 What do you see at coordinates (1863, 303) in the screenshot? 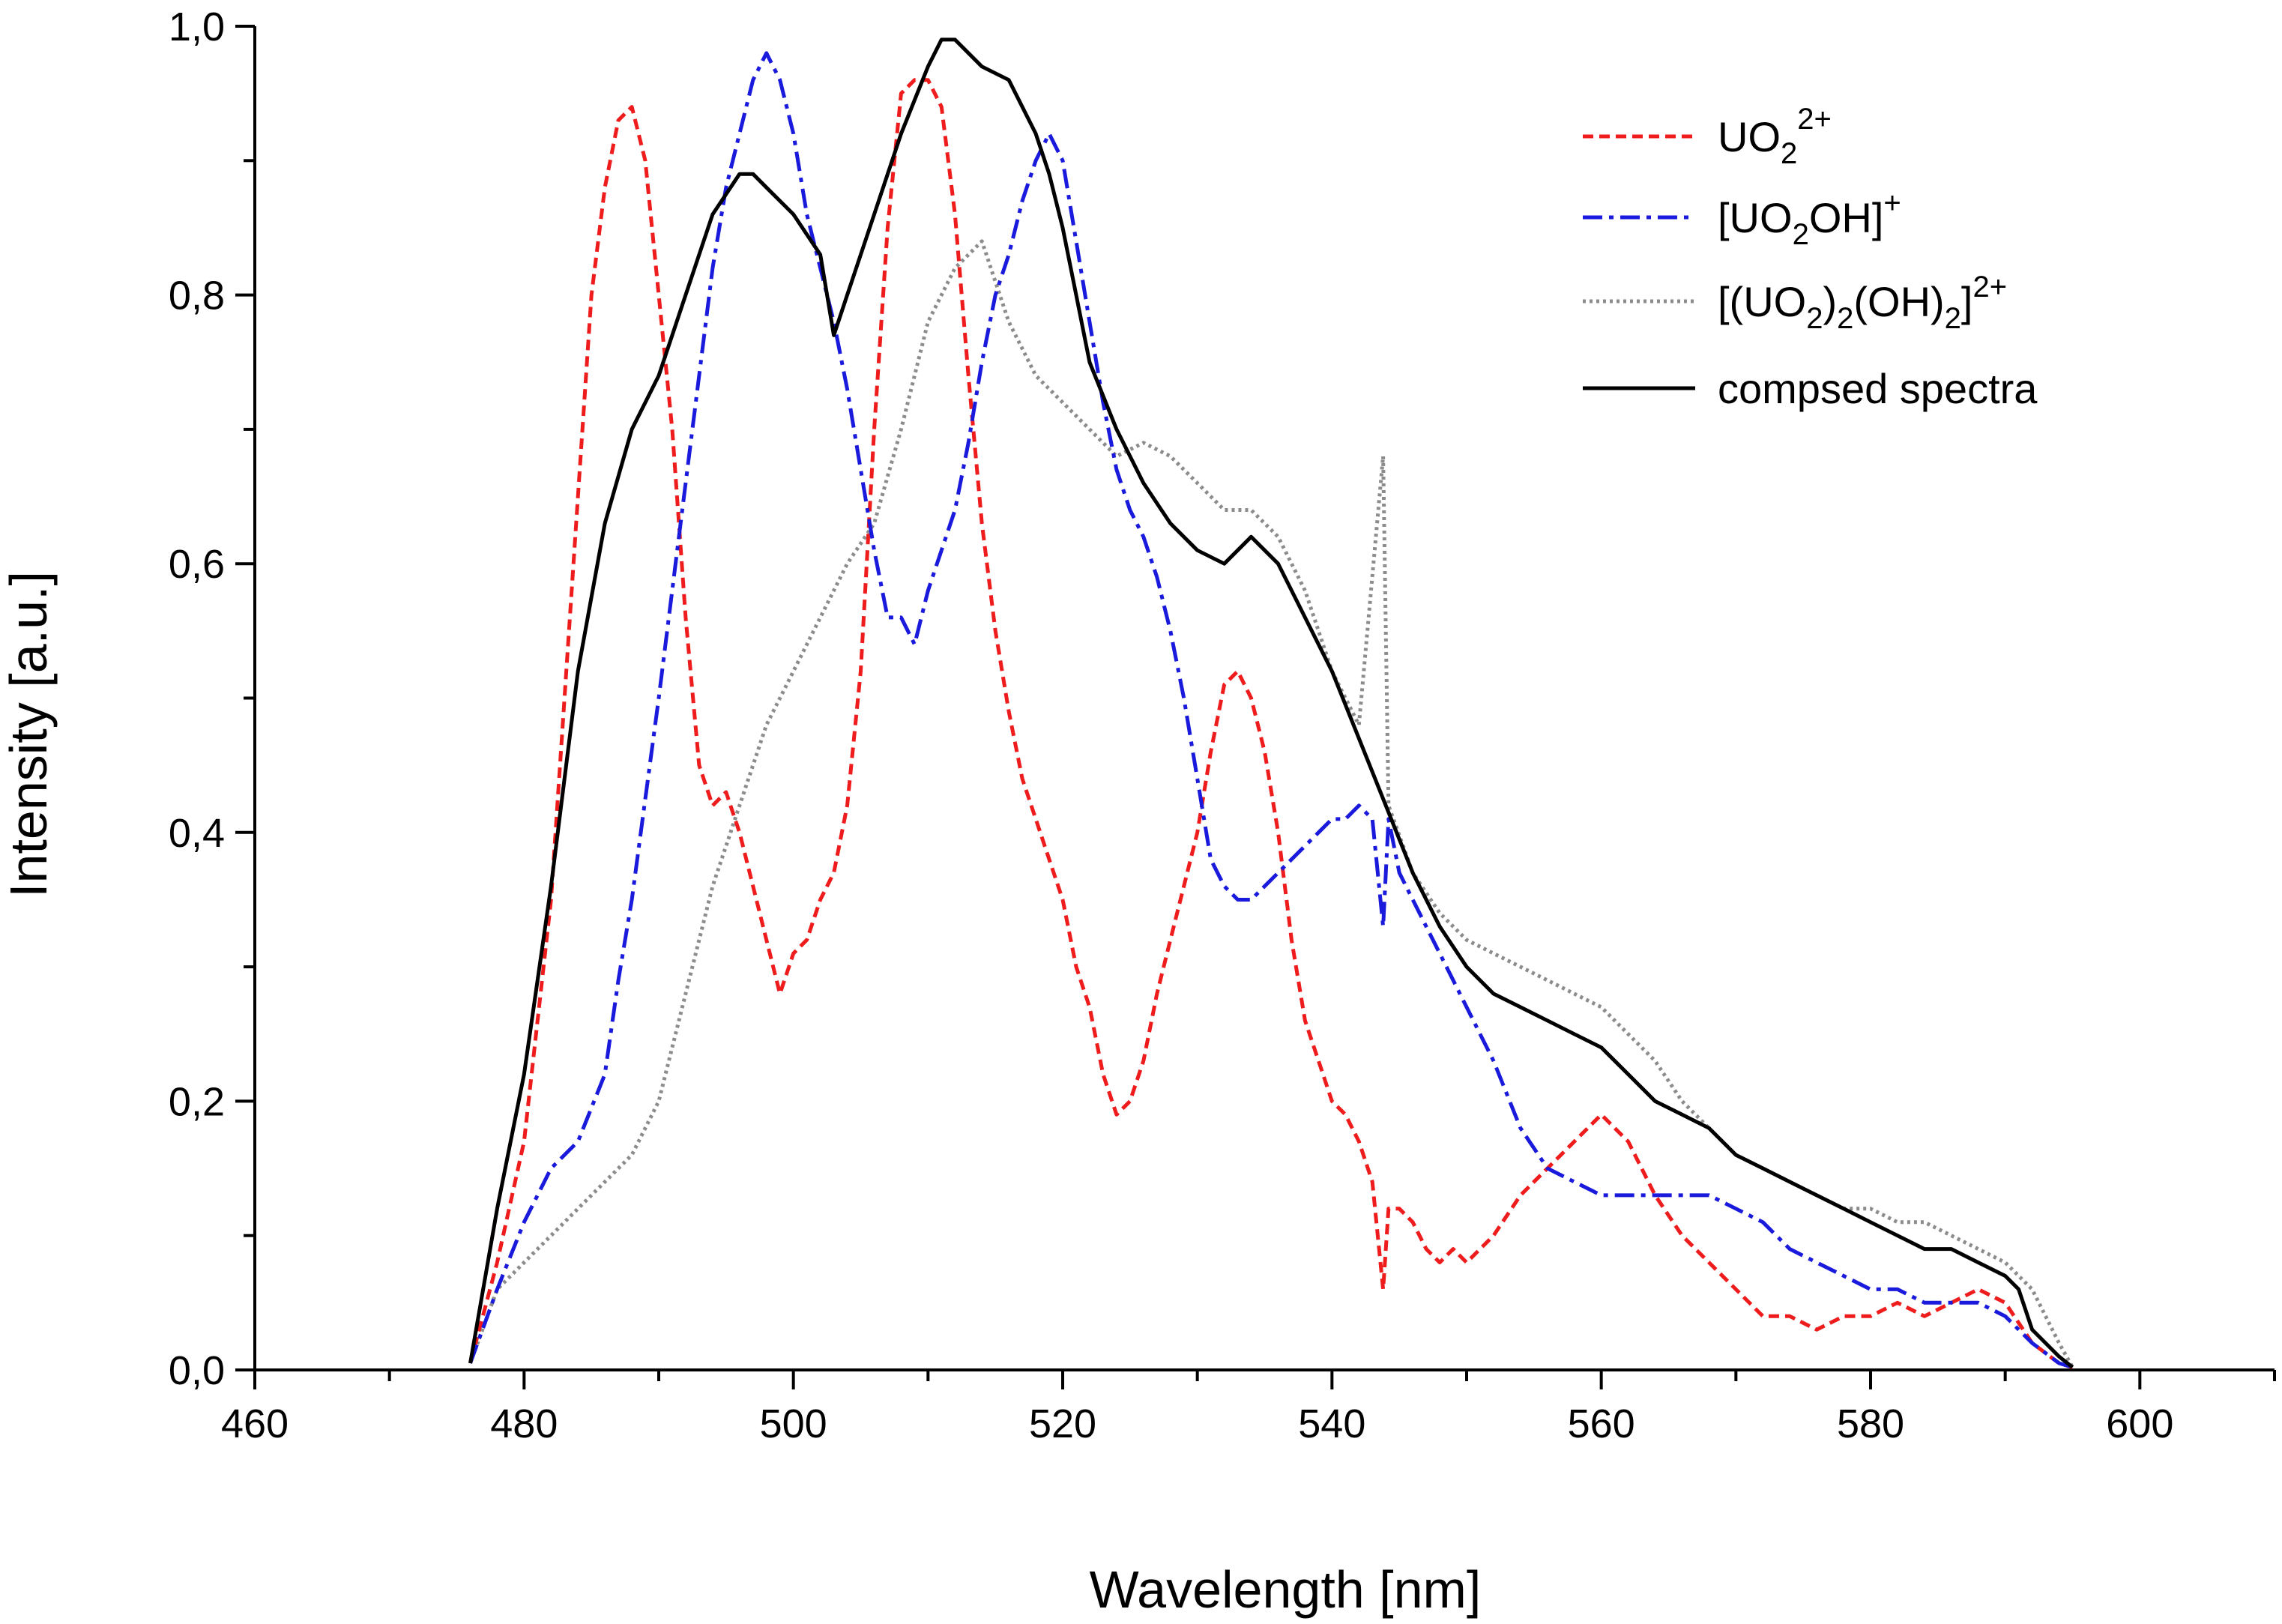
I see `legend-label-2: [(UO2)2(OH)2]2+` at bounding box center [1863, 303].